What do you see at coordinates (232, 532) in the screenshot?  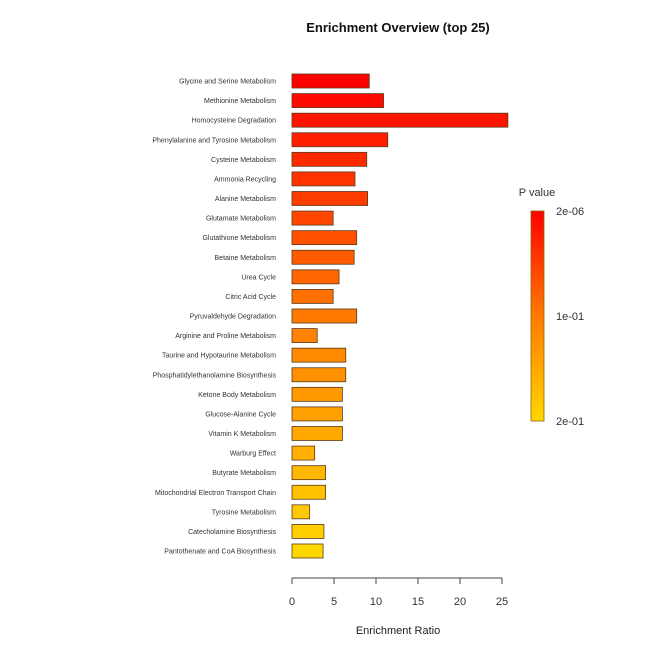 I see `category-label: Catecholamine Biosynthesis` at bounding box center [232, 532].